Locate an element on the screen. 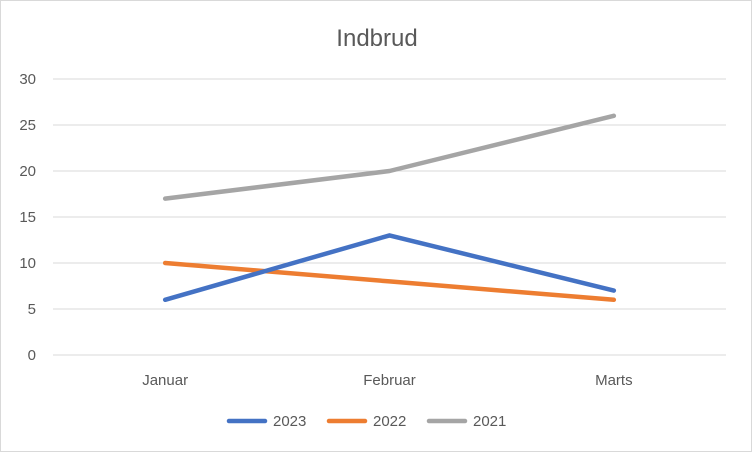 The image size is (752, 452). x-tick-label: Februar is located at coordinates (389, 380).